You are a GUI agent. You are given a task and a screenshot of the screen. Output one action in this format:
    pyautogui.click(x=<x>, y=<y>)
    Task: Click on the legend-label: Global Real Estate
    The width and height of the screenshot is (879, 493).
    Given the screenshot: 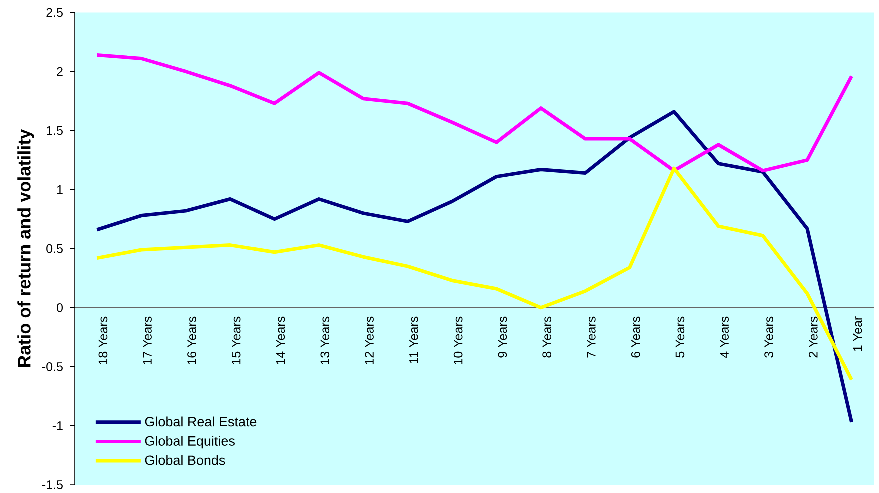 What is the action you would take?
    pyautogui.click(x=201, y=421)
    